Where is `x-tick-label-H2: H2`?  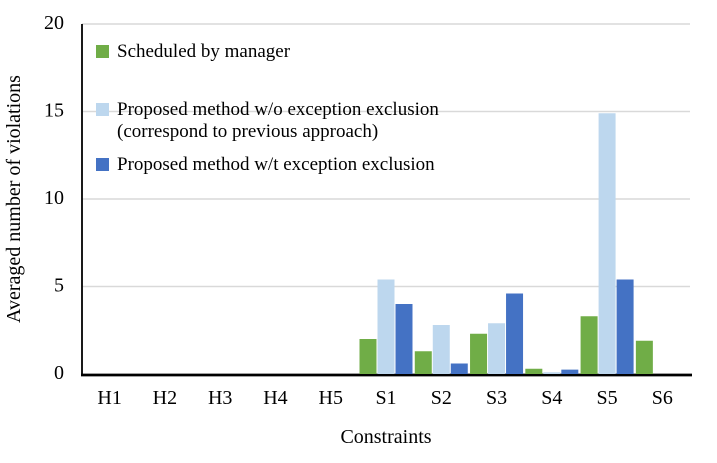 x-tick-label-H2: H2 is located at coordinates (165, 398).